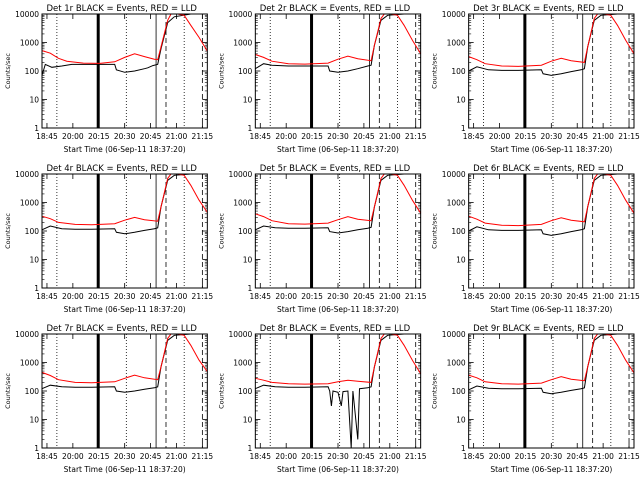 The width and height of the screenshot is (640, 480). Describe the element at coordinates (121, 9) in the screenshot. I see `chart-title: Det 1r BLACK = Events, RED = LLD` at that location.